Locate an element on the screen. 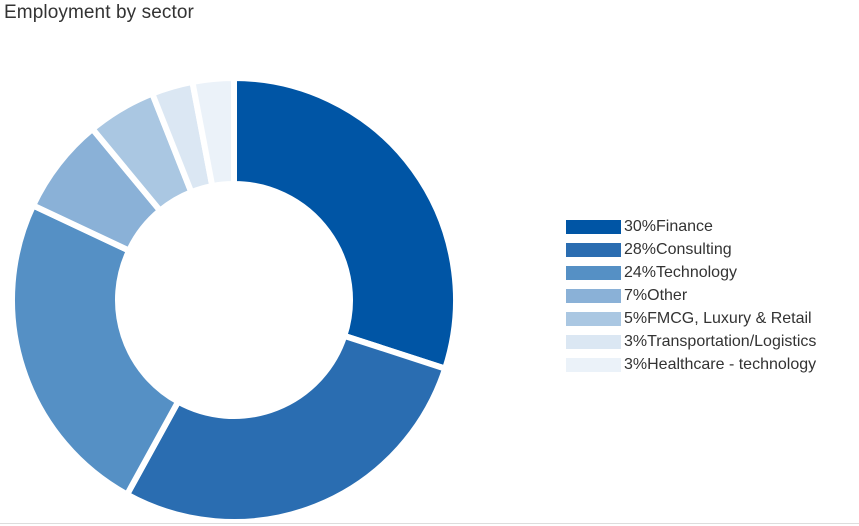 Image resolution: width=859 pixels, height=526 pixels. legend-item-4: 7%Other is located at coordinates (711, 295).